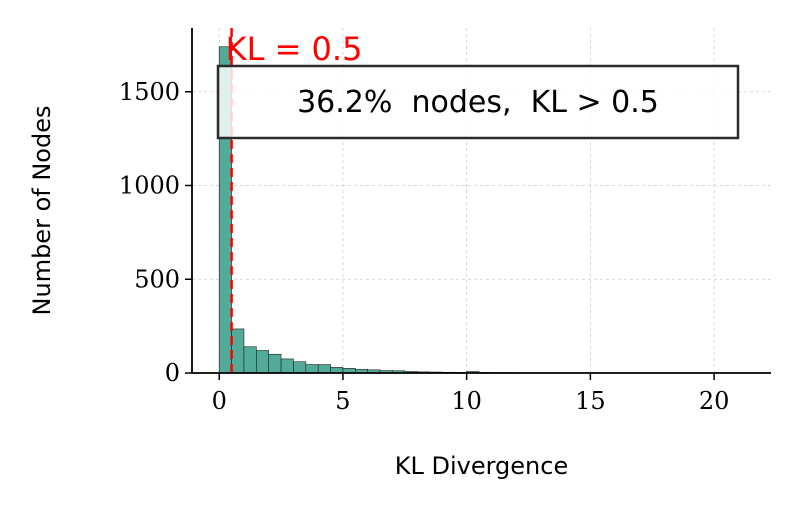 This screenshot has width=799, height=512. I want to click on x-tick-label: 20, so click(714, 401).